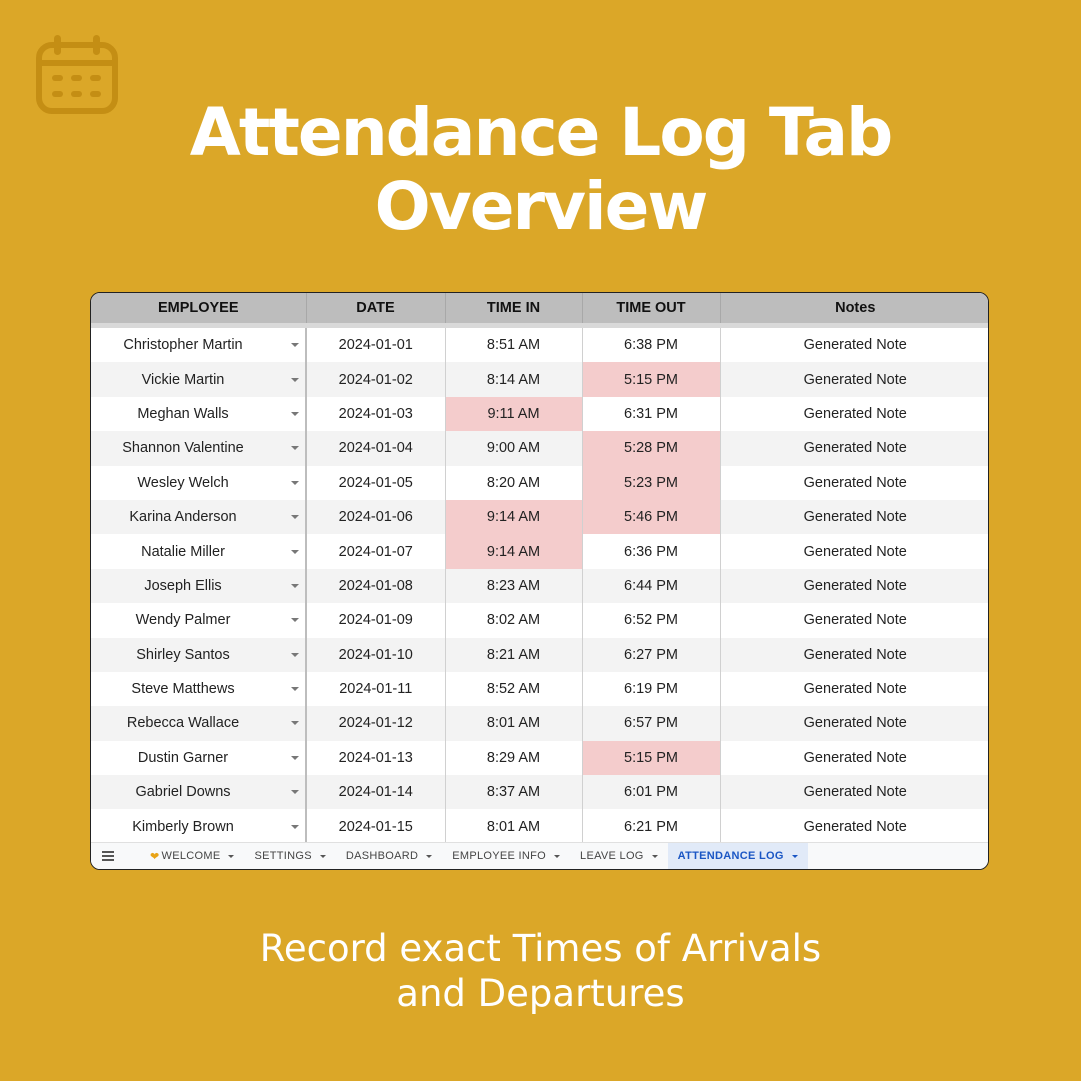 This screenshot has height=1081, width=1081. What do you see at coordinates (514, 826) in the screenshot?
I see `cell-time-in: 8:01 AM` at bounding box center [514, 826].